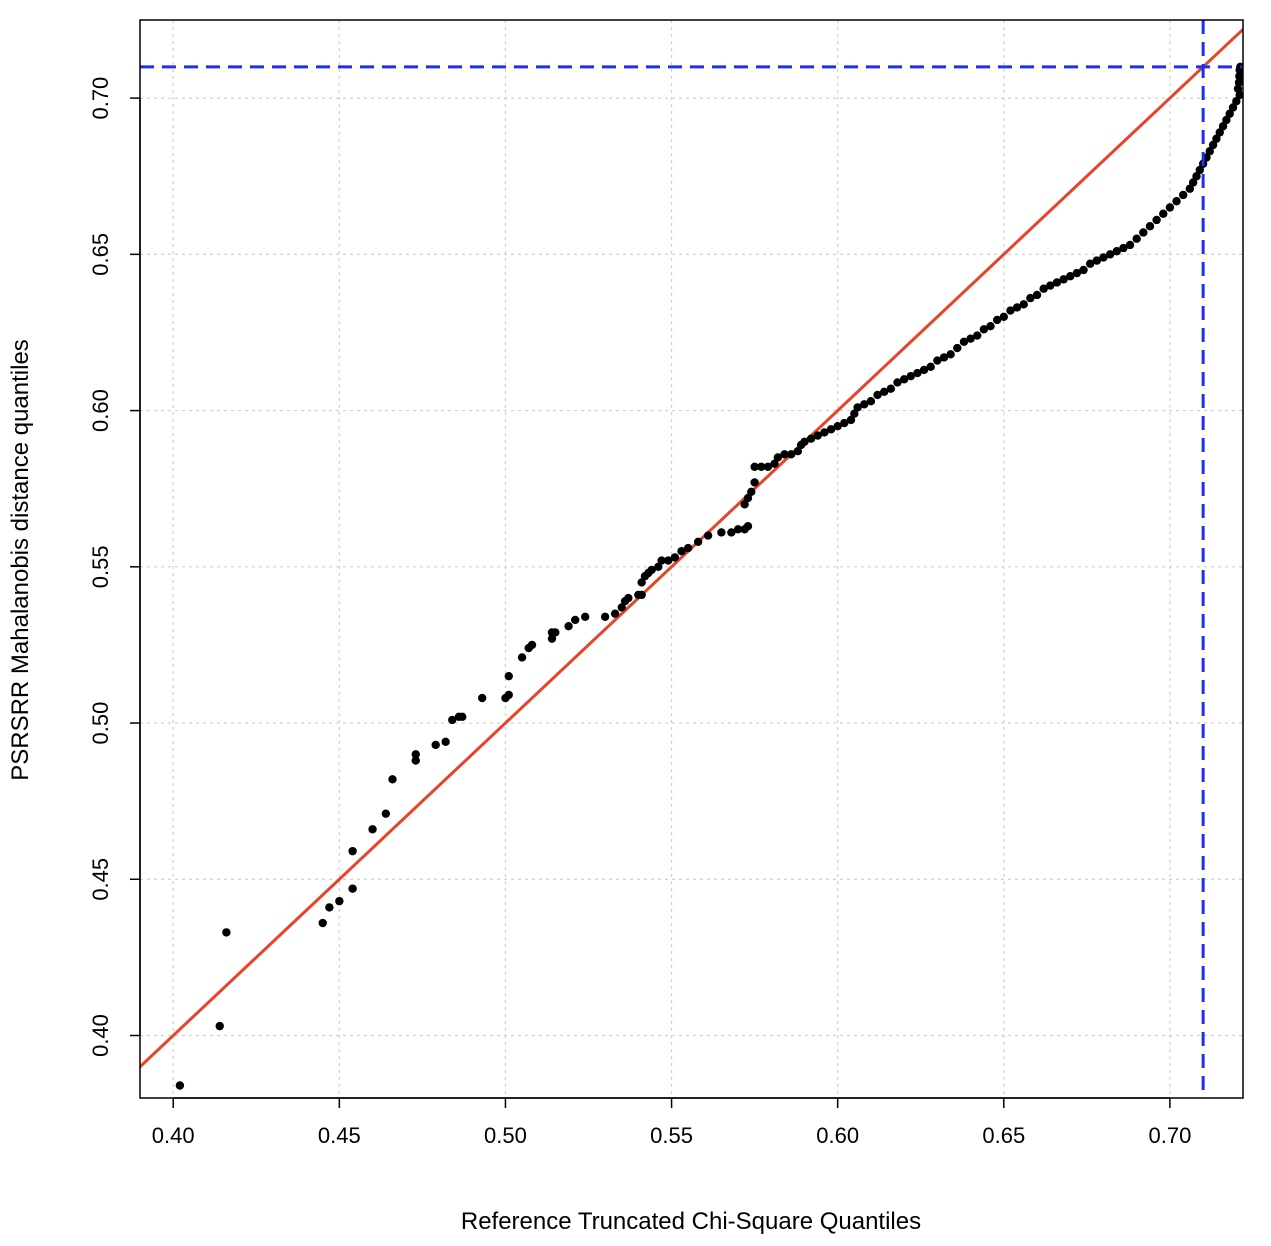 The height and width of the screenshot is (1246, 1271). Describe the element at coordinates (1169, 1135) in the screenshot. I see `x-tick-label: 0.70` at that location.